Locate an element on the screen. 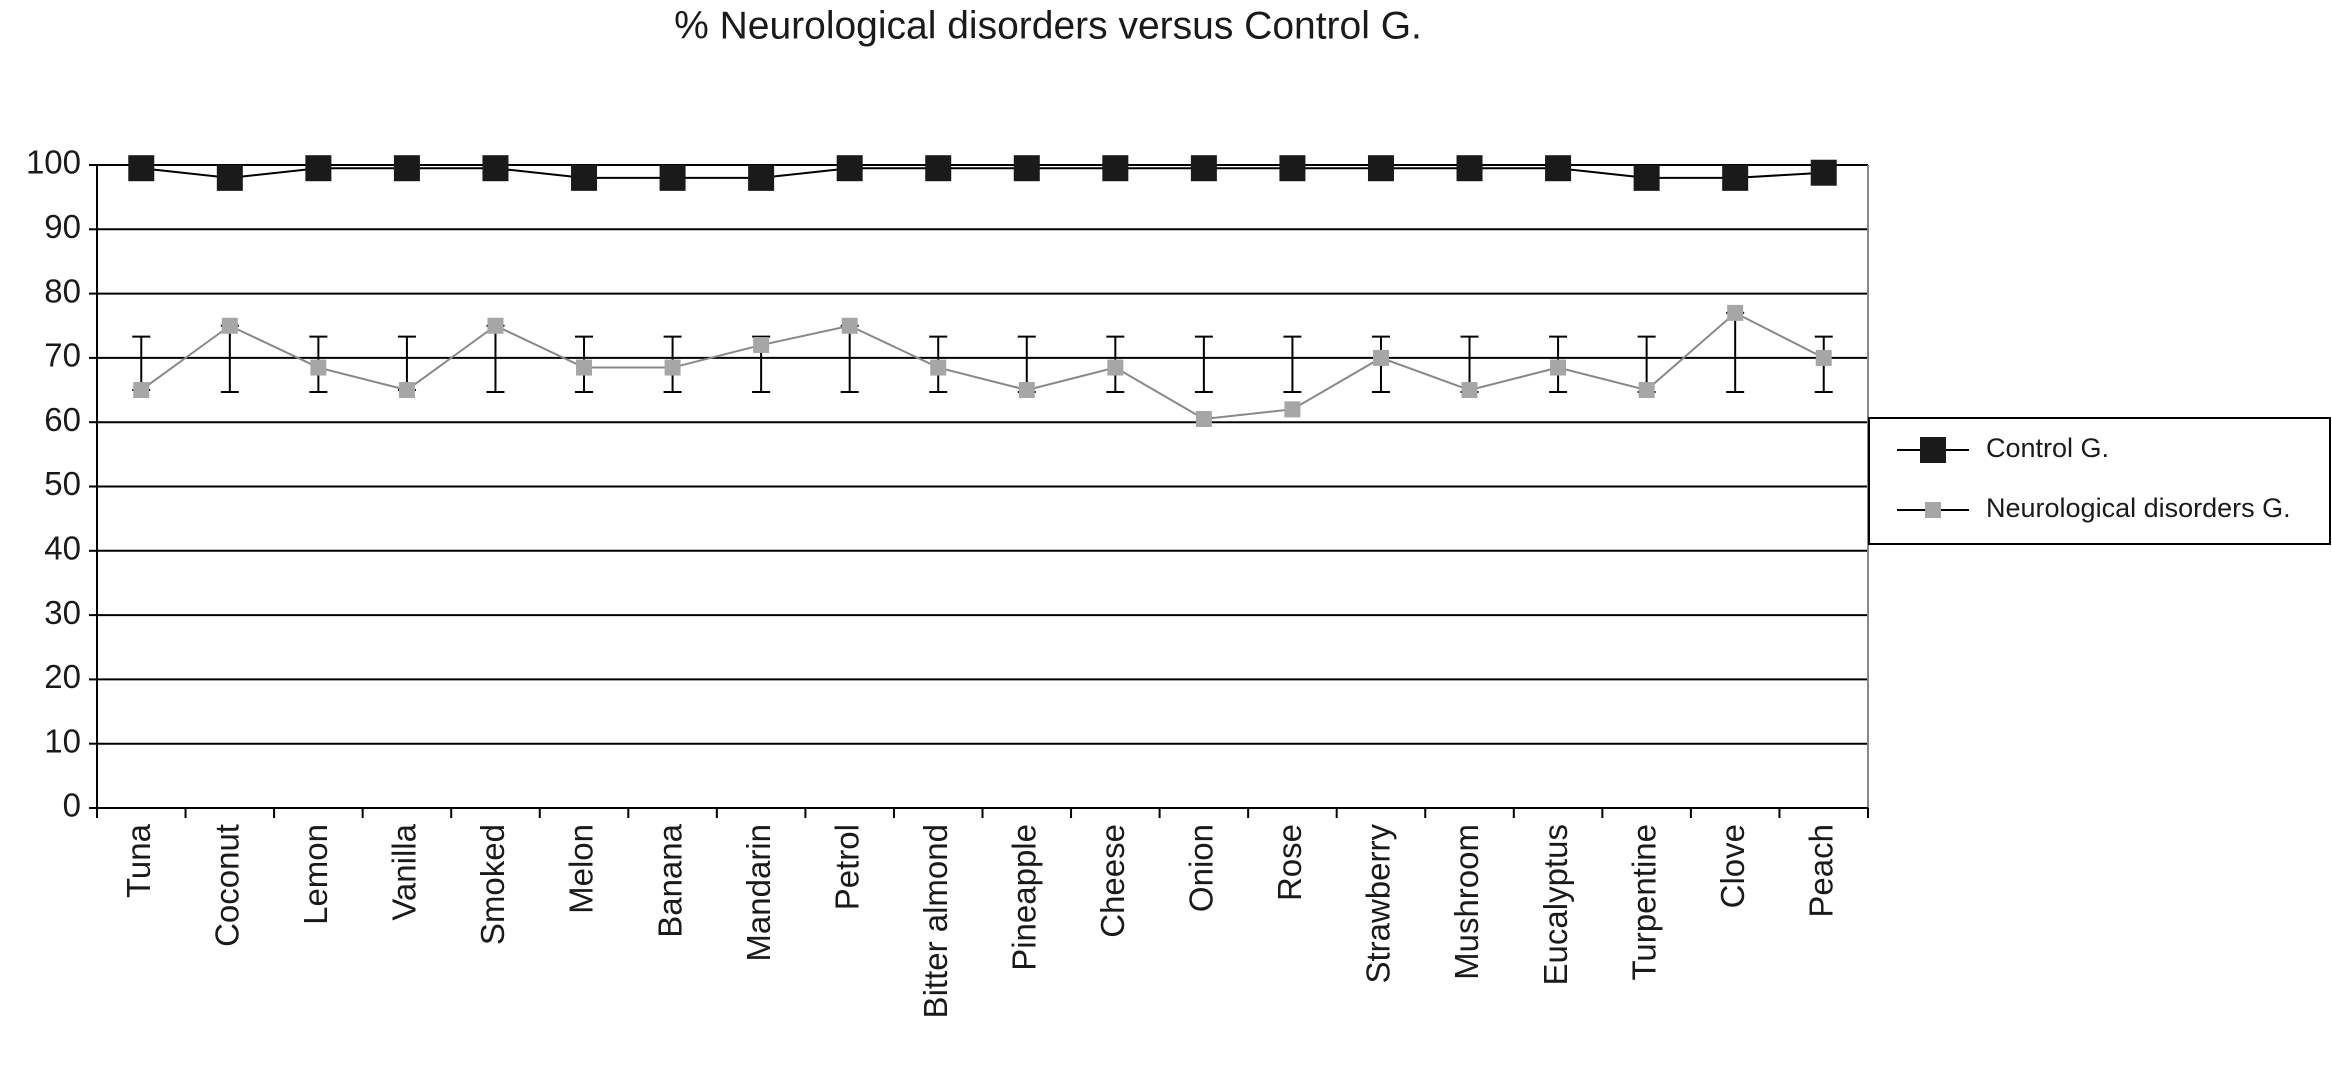 This screenshot has width=2332, height=1069. x-tick-label: Strawberry is located at coordinates (1378, 904).